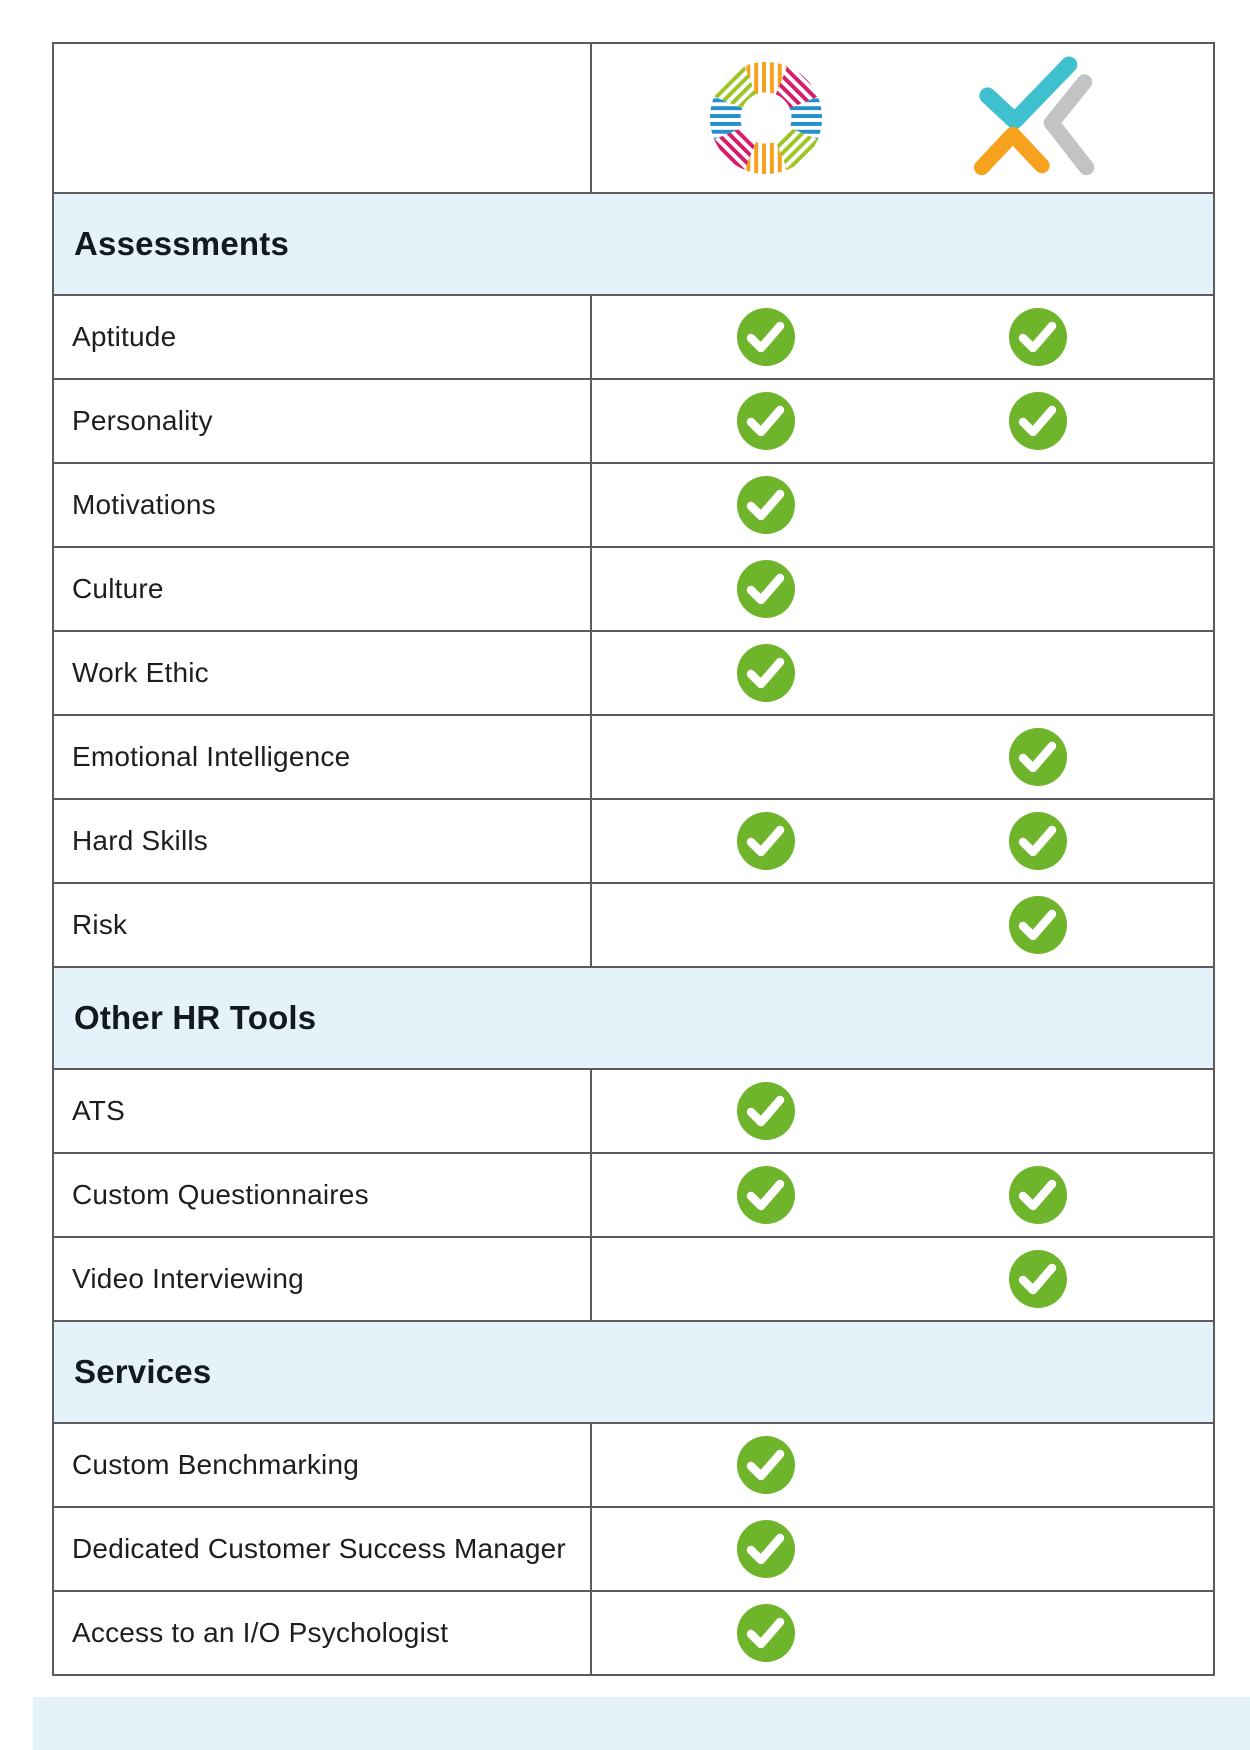 The height and width of the screenshot is (1750, 1250). What do you see at coordinates (140, 672) in the screenshot?
I see `feature-label: Work Ethic` at bounding box center [140, 672].